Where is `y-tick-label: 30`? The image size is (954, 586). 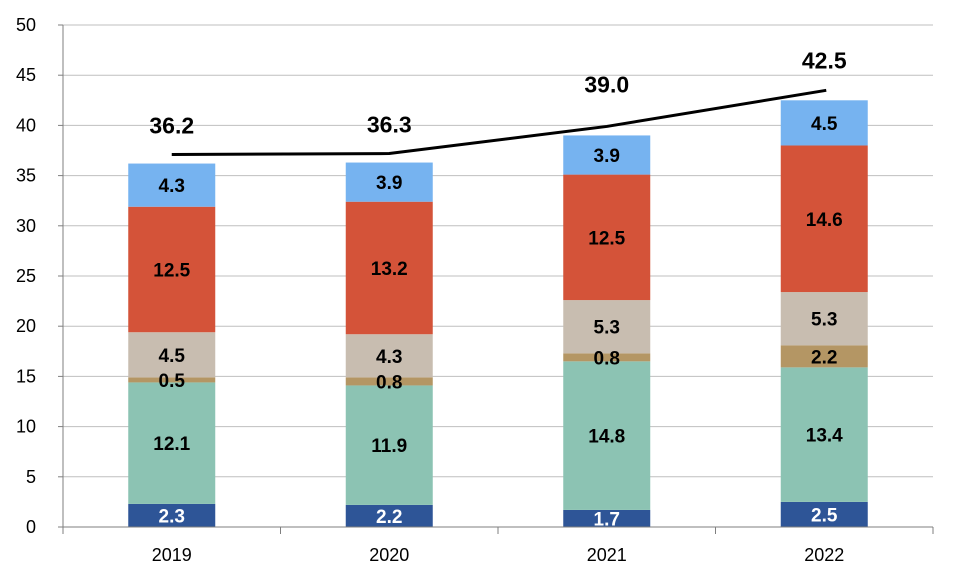 y-tick-label: 30 is located at coordinates (26, 226).